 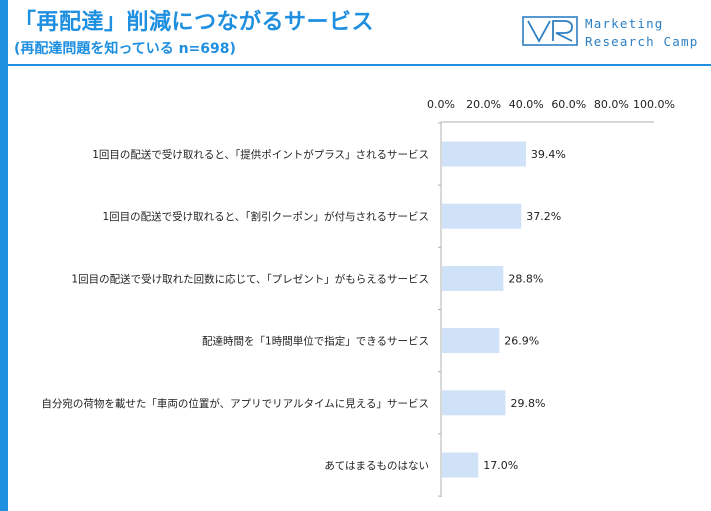 I want to click on x-tick-label: 40.0%, so click(x=526, y=104).